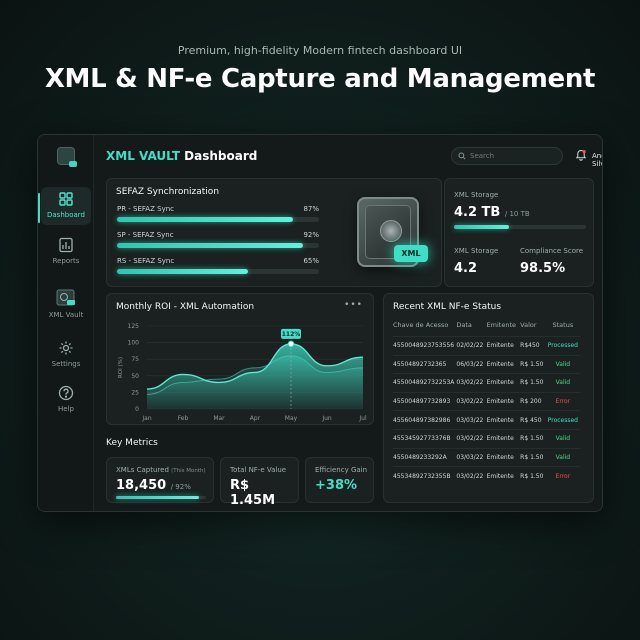 The height and width of the screenshot is (640, 640). I want to click on sidebar-item-xml-vault: XML Vault, so click(66, 305).